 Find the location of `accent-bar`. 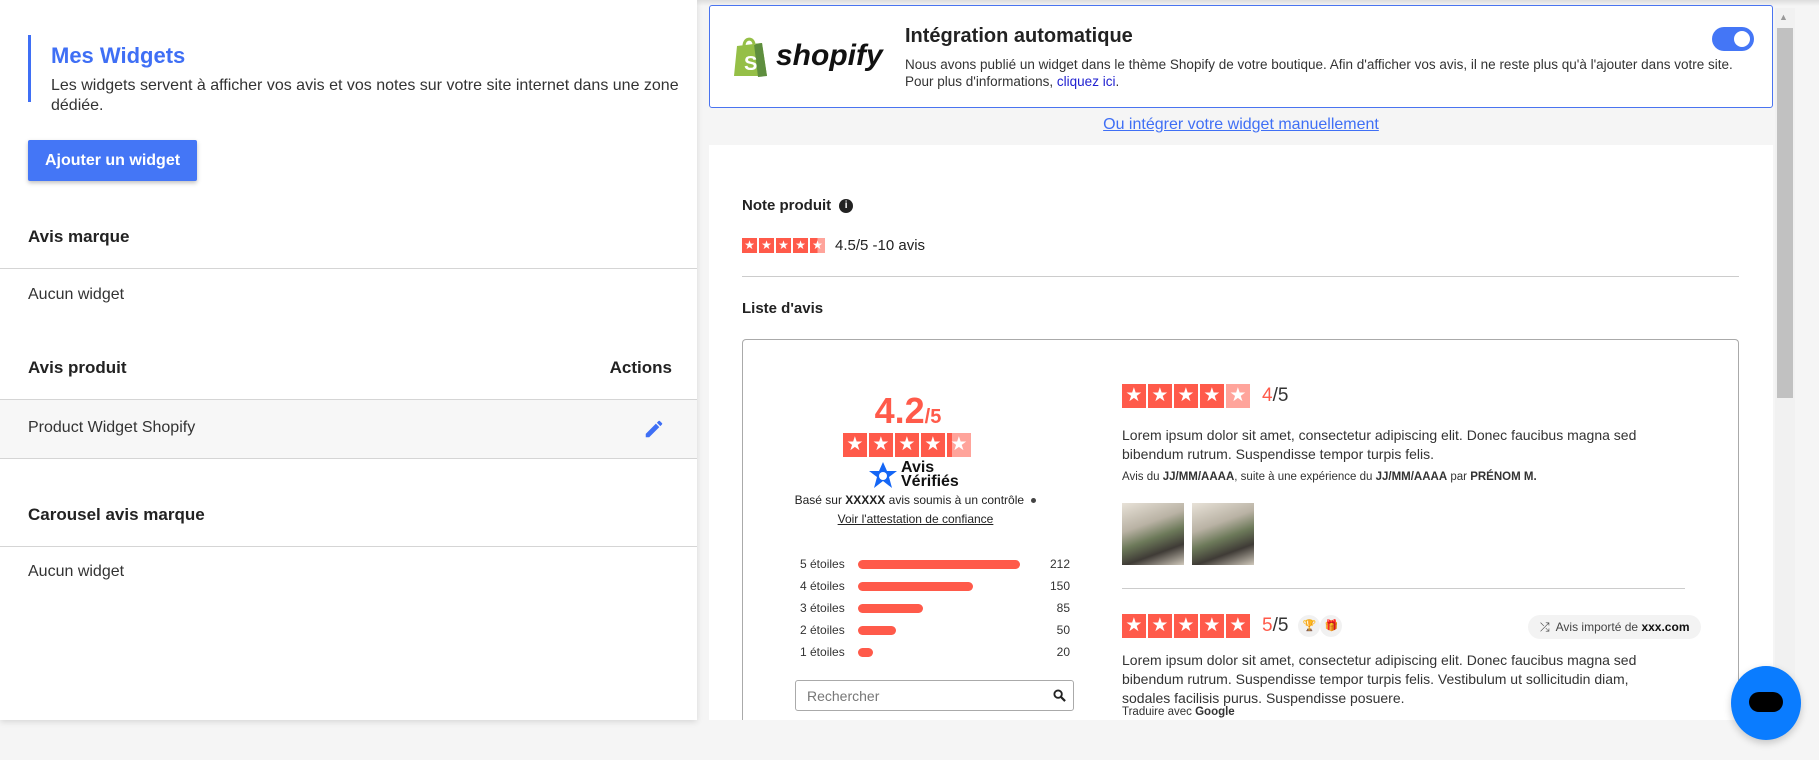

accent-bar is located at coordinates (29, 68).